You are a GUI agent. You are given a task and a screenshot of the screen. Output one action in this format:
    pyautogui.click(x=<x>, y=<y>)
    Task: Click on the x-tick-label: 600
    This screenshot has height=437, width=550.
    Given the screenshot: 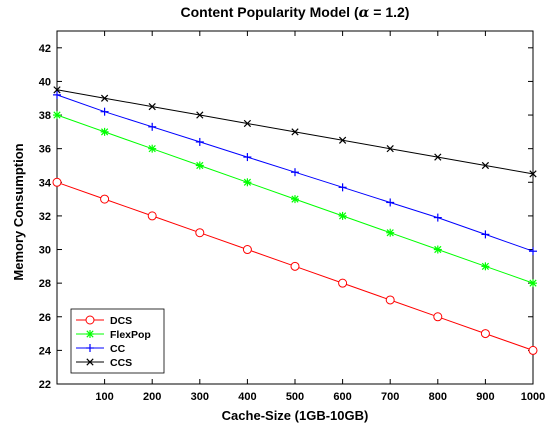 What is the action you would take?
    pyautogui.click(x=342, y=397)
    